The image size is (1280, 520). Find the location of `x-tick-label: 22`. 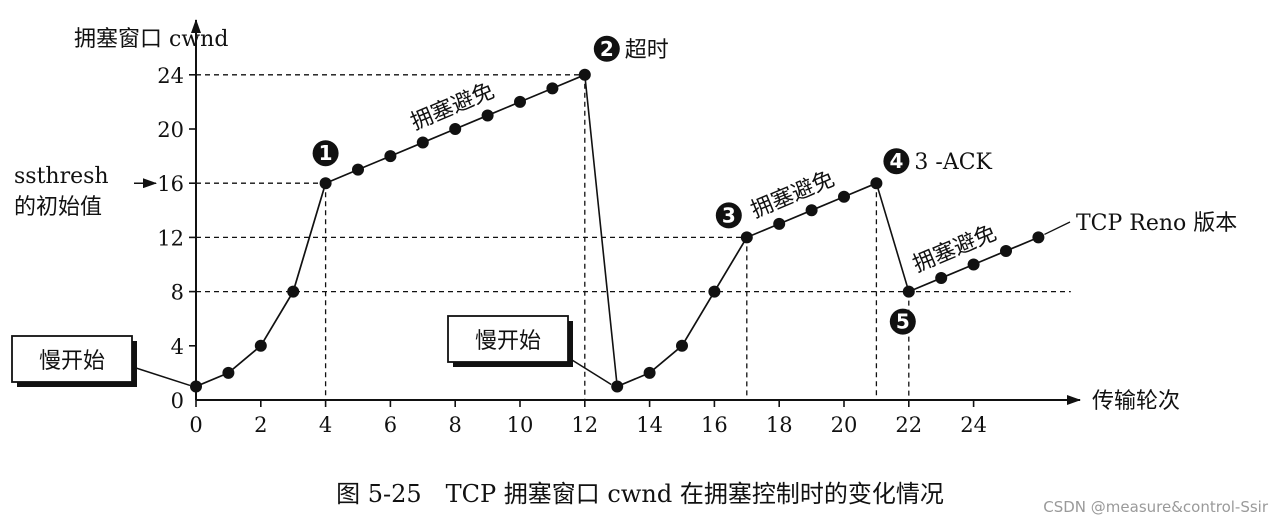

x-tick-label: 22 is located at coordinates (908, 425).